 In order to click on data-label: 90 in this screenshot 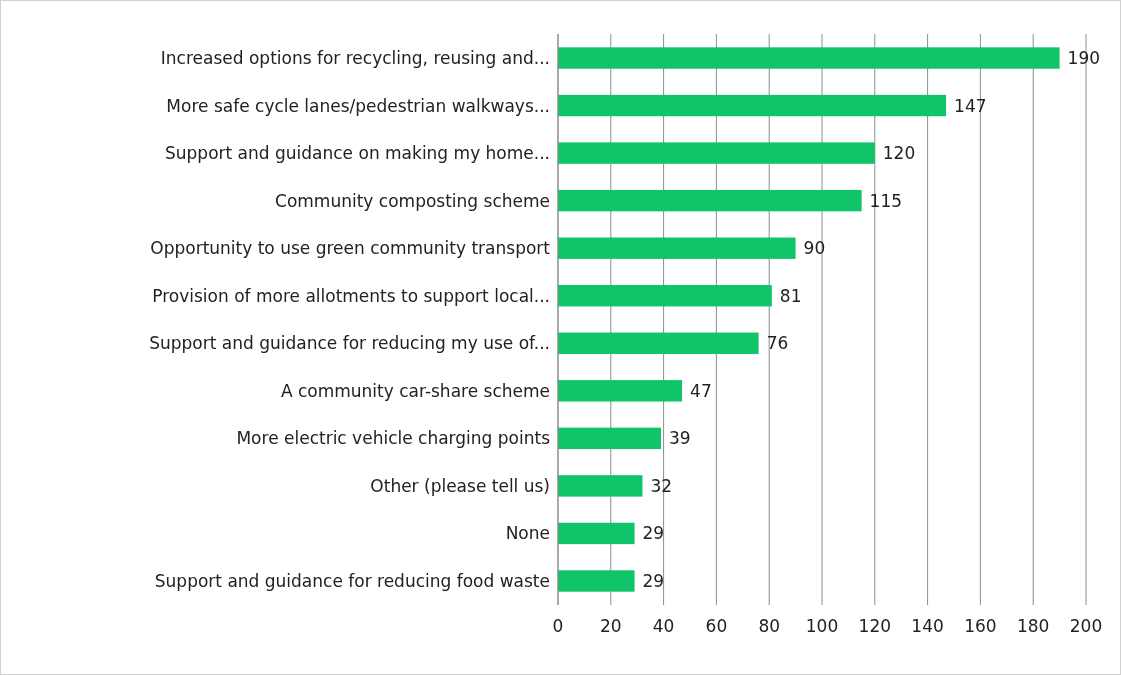, I will do `click(814, 248)`.